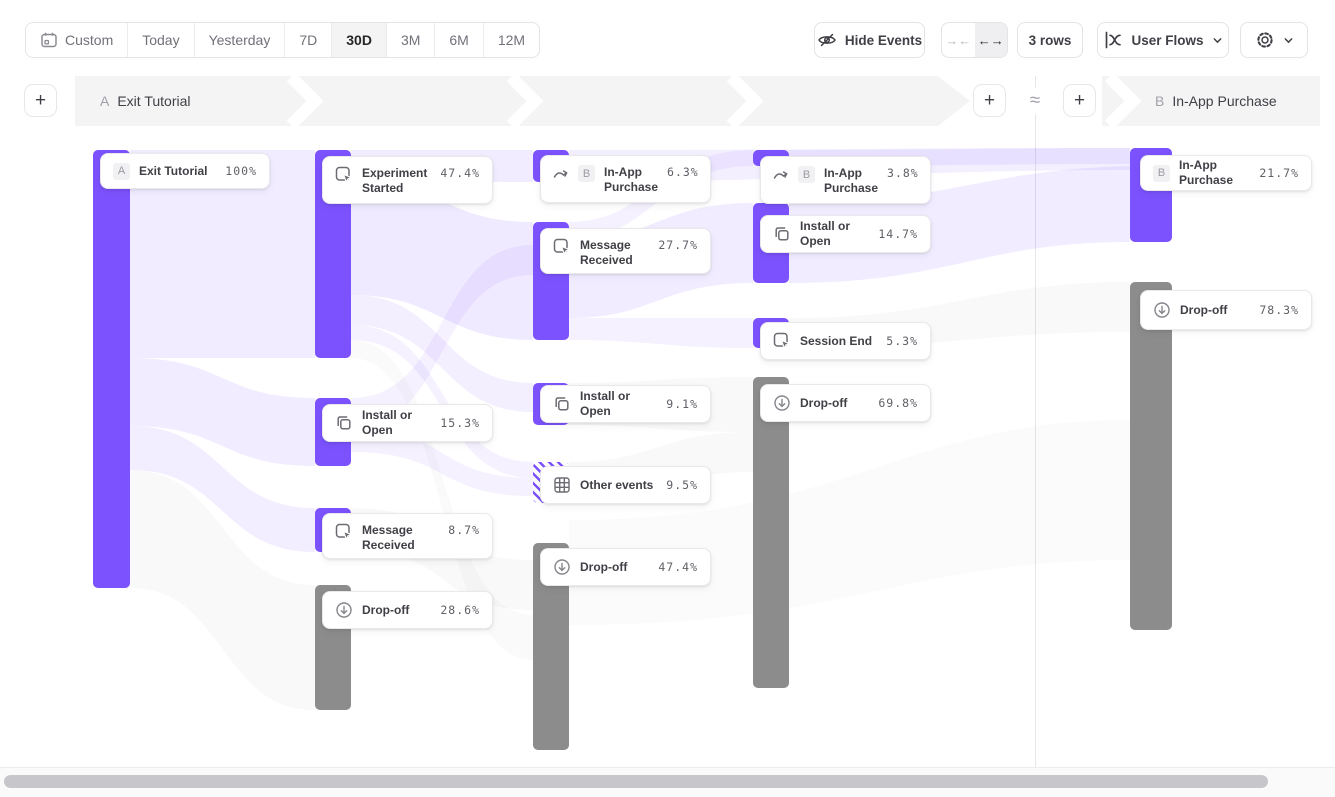 The image size is (1335, 797). I want to click on flow-node-message-received-3: Message Received 27.7%, so click(625, 251).